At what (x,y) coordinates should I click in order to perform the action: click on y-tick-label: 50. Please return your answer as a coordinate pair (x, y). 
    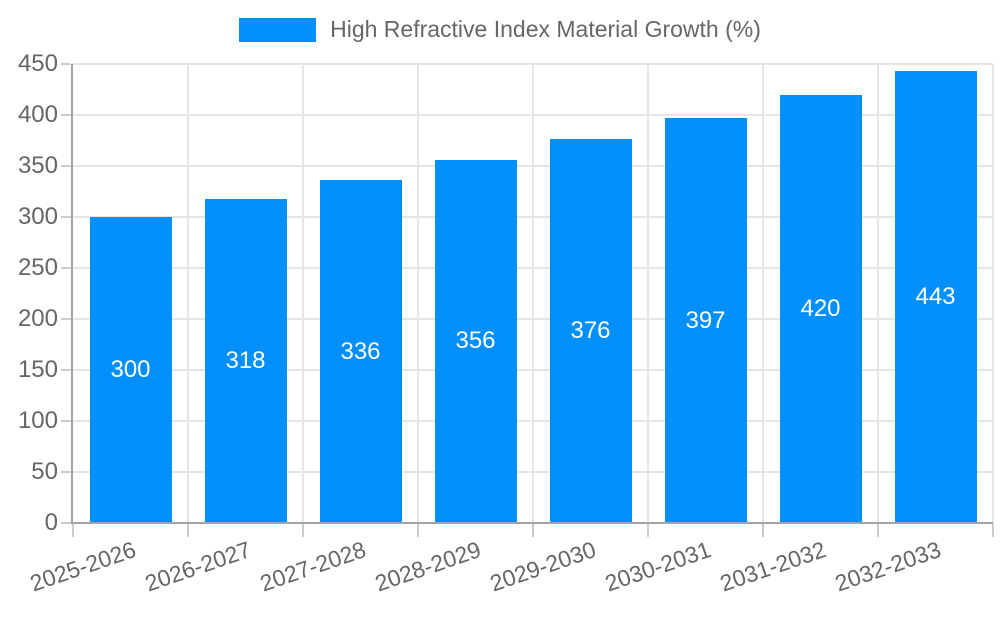
    Looking at the image, I should click on (44, 471).